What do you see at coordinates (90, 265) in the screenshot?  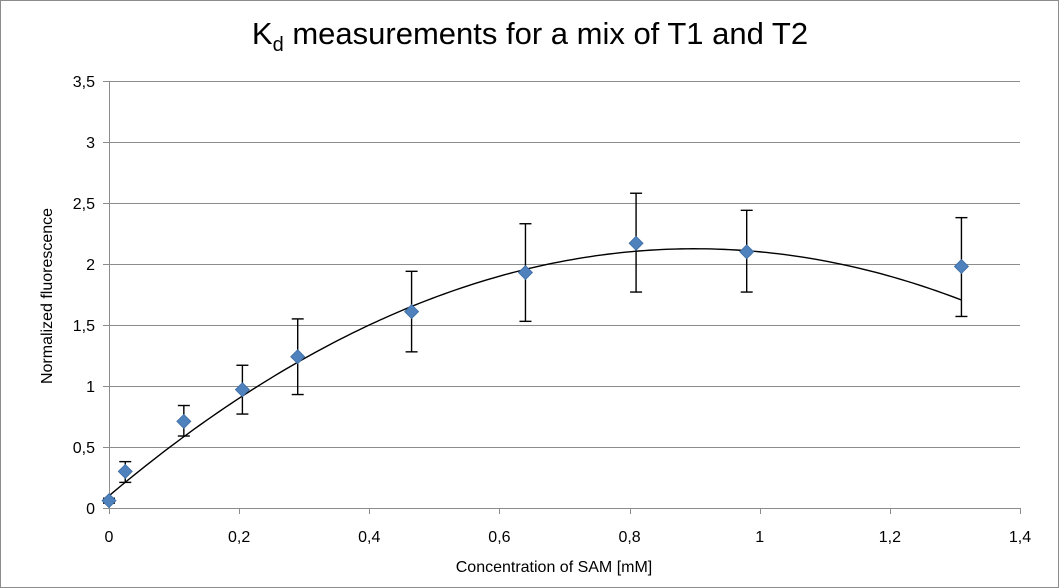 I see `y-tick-label: 2` at bounding box center [90, 265].